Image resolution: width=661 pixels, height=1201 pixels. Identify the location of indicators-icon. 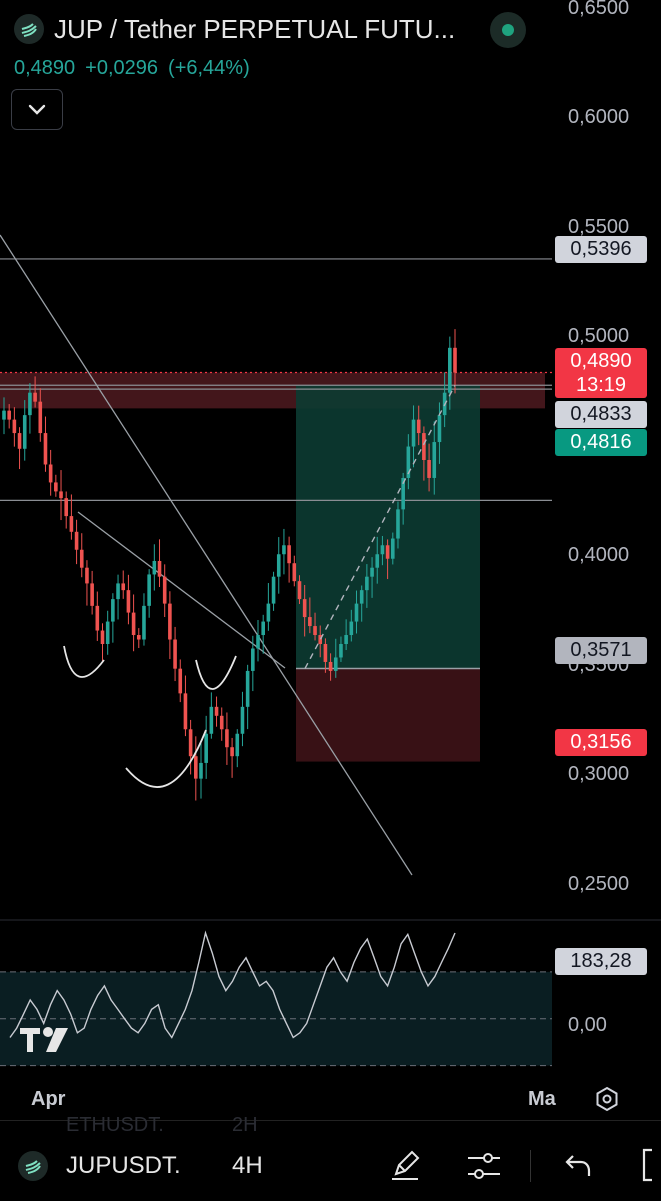
(484, 1168).